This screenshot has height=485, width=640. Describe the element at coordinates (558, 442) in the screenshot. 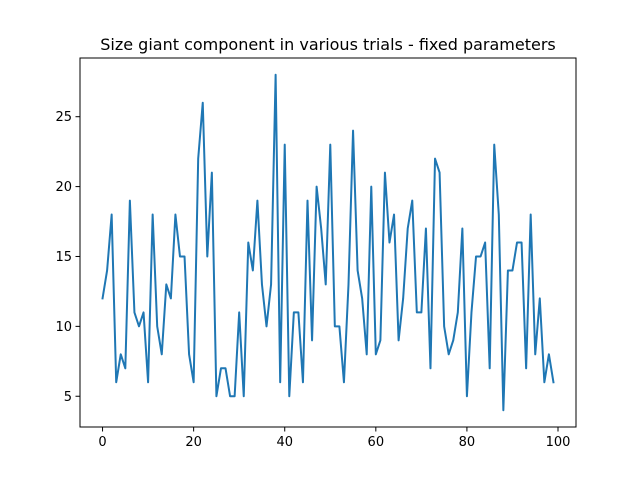

I see `x-tick-label: 100` at that location.